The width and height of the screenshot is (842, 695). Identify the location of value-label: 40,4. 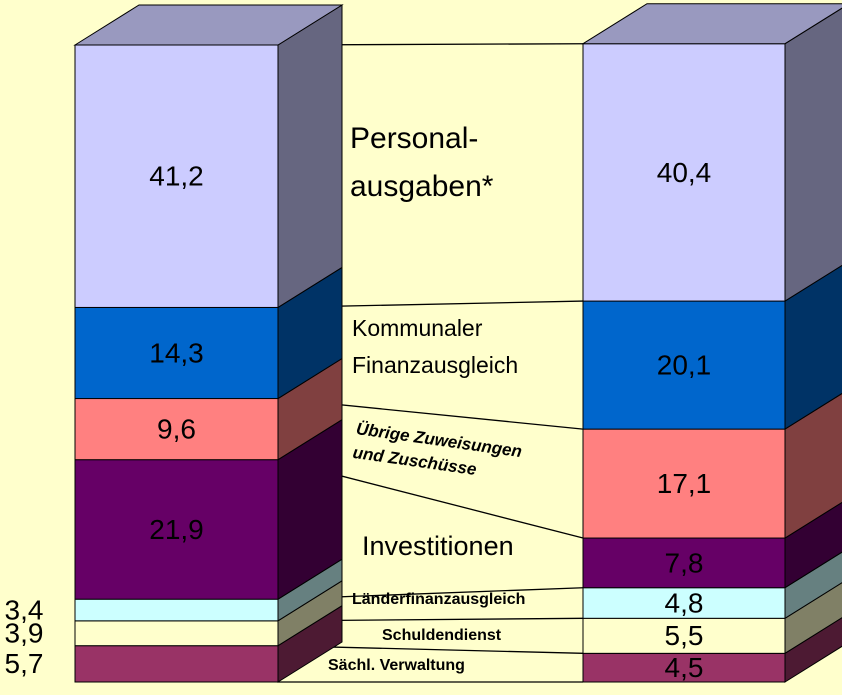
(684, 172).